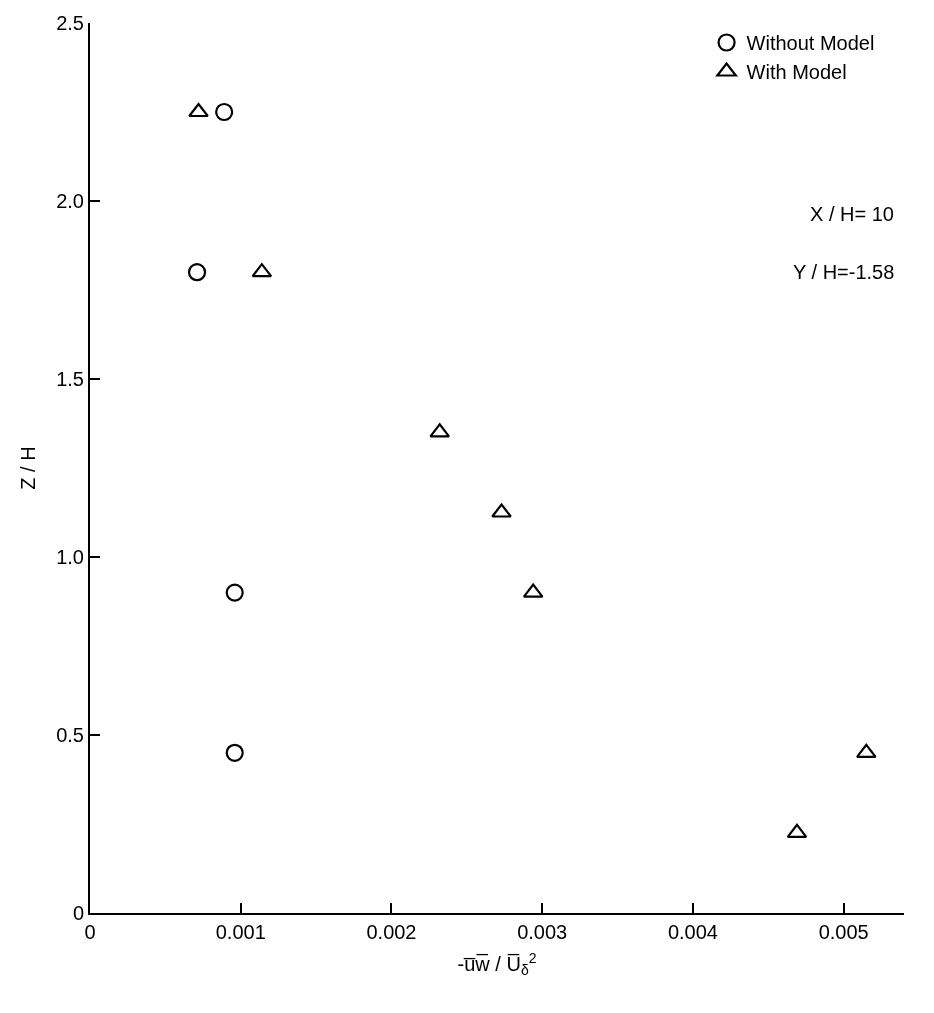 This screenshot has width=934, height=1013. I want to click on annotation: X / H= 10, so click(852, 214).